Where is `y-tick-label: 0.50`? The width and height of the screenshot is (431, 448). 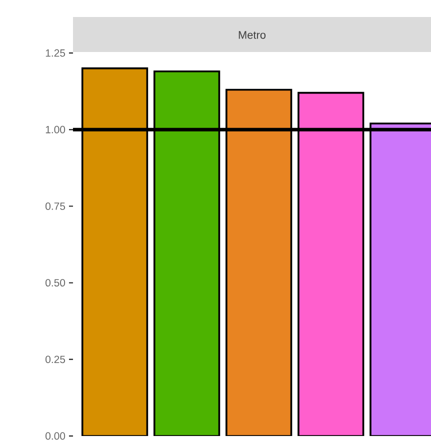 y-tick-label: 0.50 is located at coordinates (56, 283).